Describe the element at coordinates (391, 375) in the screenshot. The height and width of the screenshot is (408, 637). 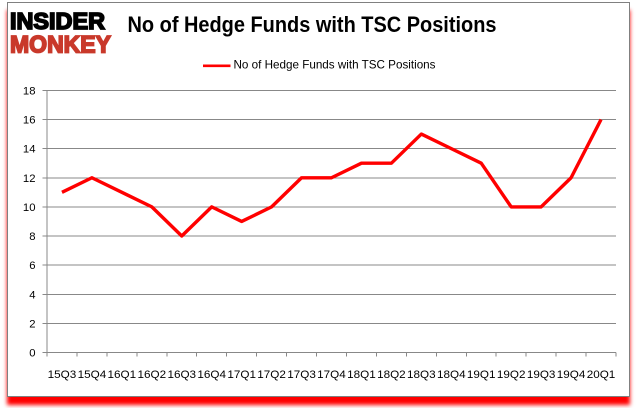
I see `svg-text: 18Q2` at that location.